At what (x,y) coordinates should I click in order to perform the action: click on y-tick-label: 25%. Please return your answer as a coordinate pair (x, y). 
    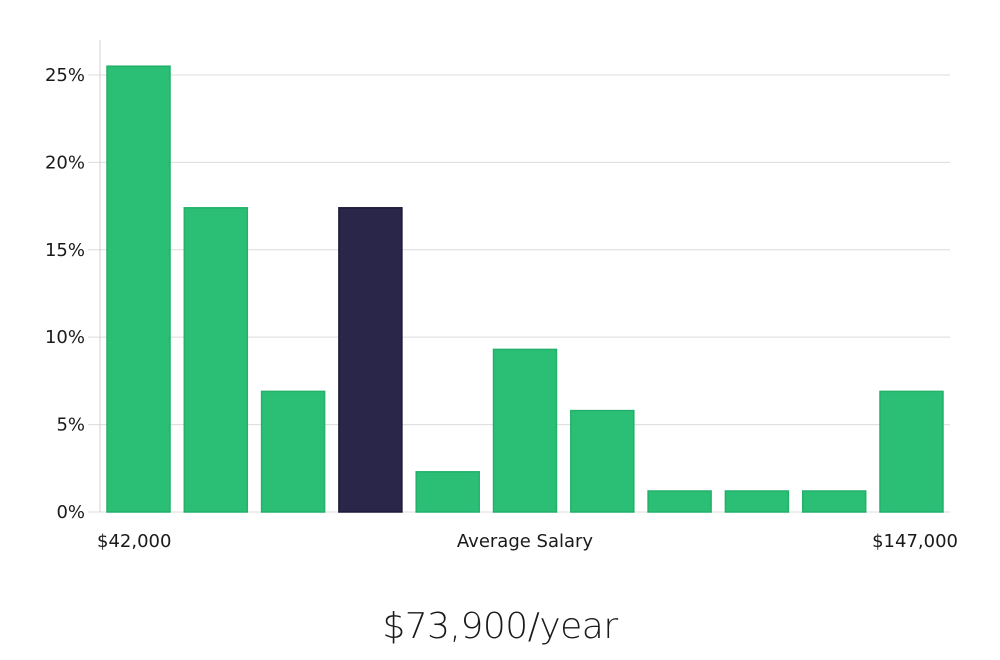
    Looking at the image, I should click on (65, 75).